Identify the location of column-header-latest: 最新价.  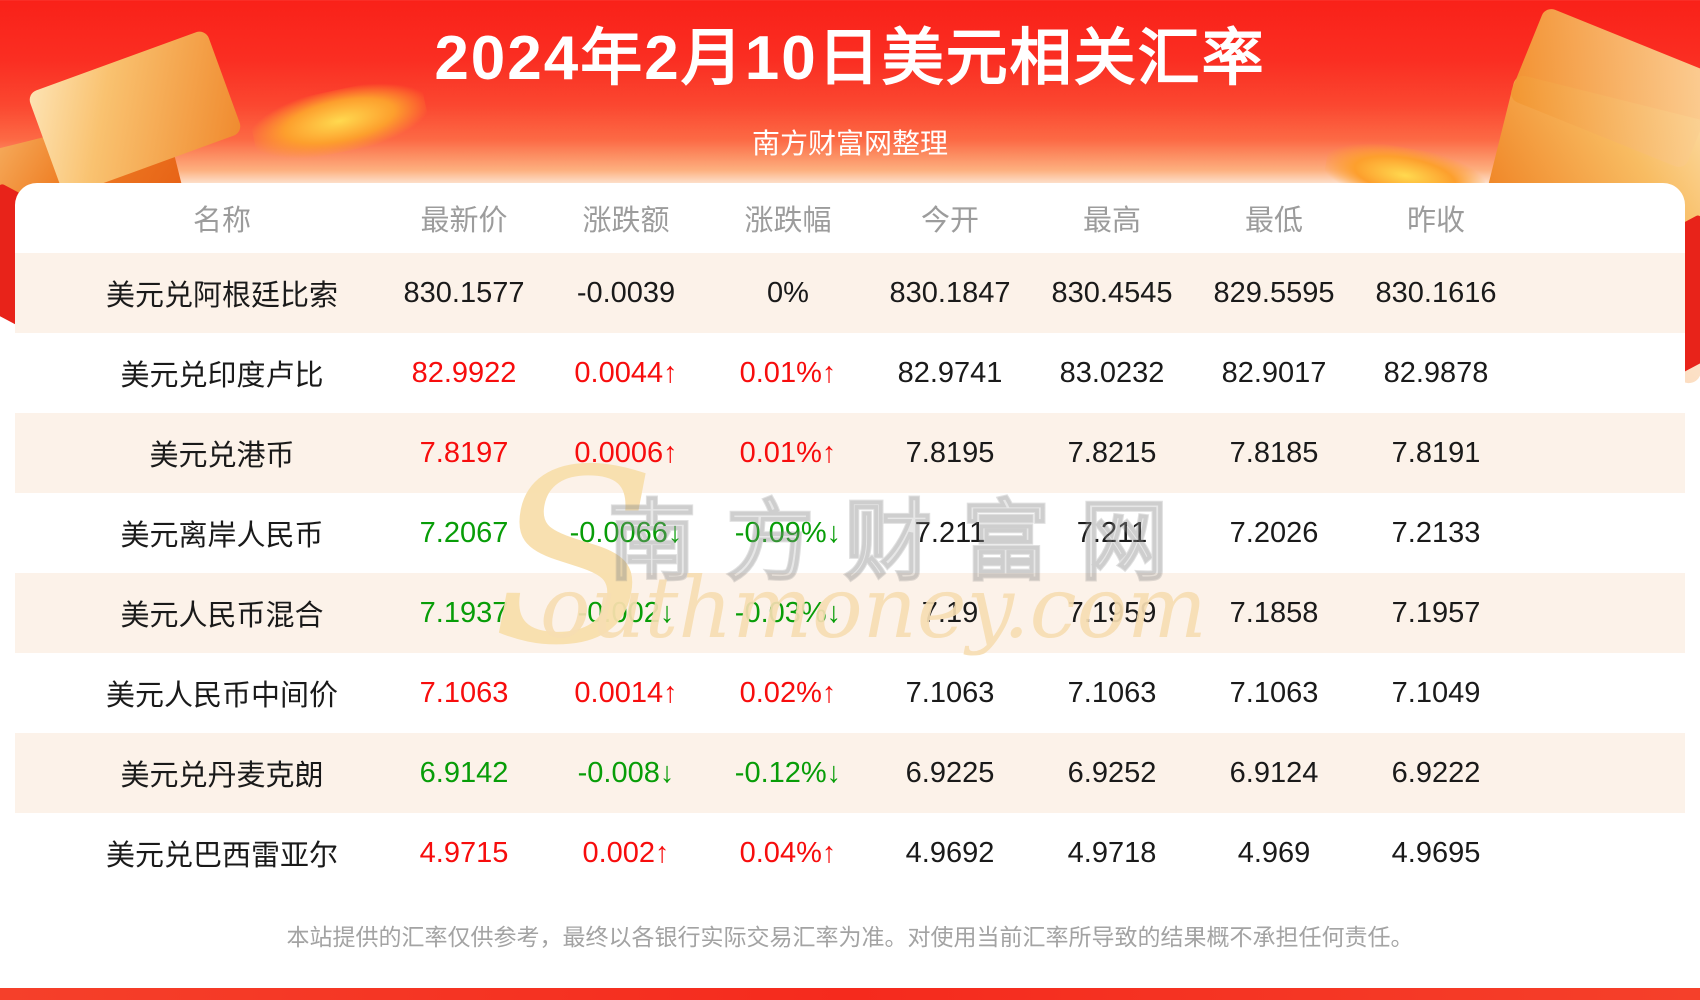
(464, 221).